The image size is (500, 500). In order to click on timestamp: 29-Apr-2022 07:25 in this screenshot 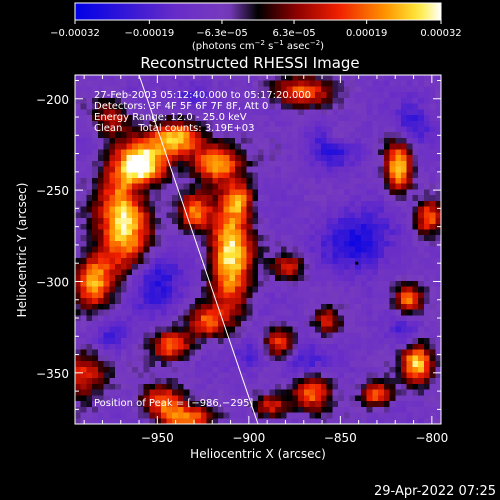, I will do `click(435, 491)`.